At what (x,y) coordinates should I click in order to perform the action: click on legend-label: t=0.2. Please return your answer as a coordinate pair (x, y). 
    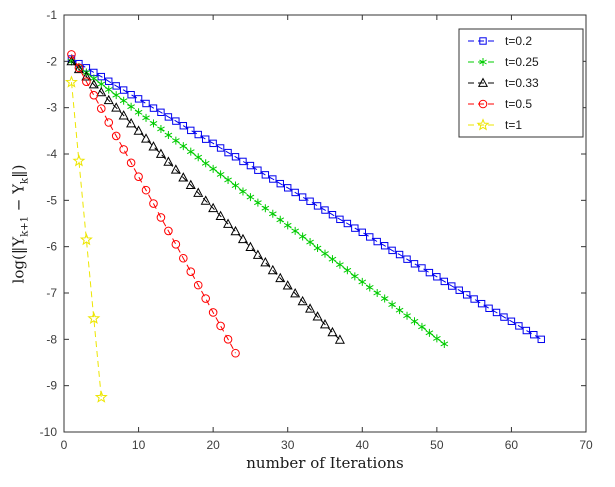
    Looking at the image, I should click on (518, 41).